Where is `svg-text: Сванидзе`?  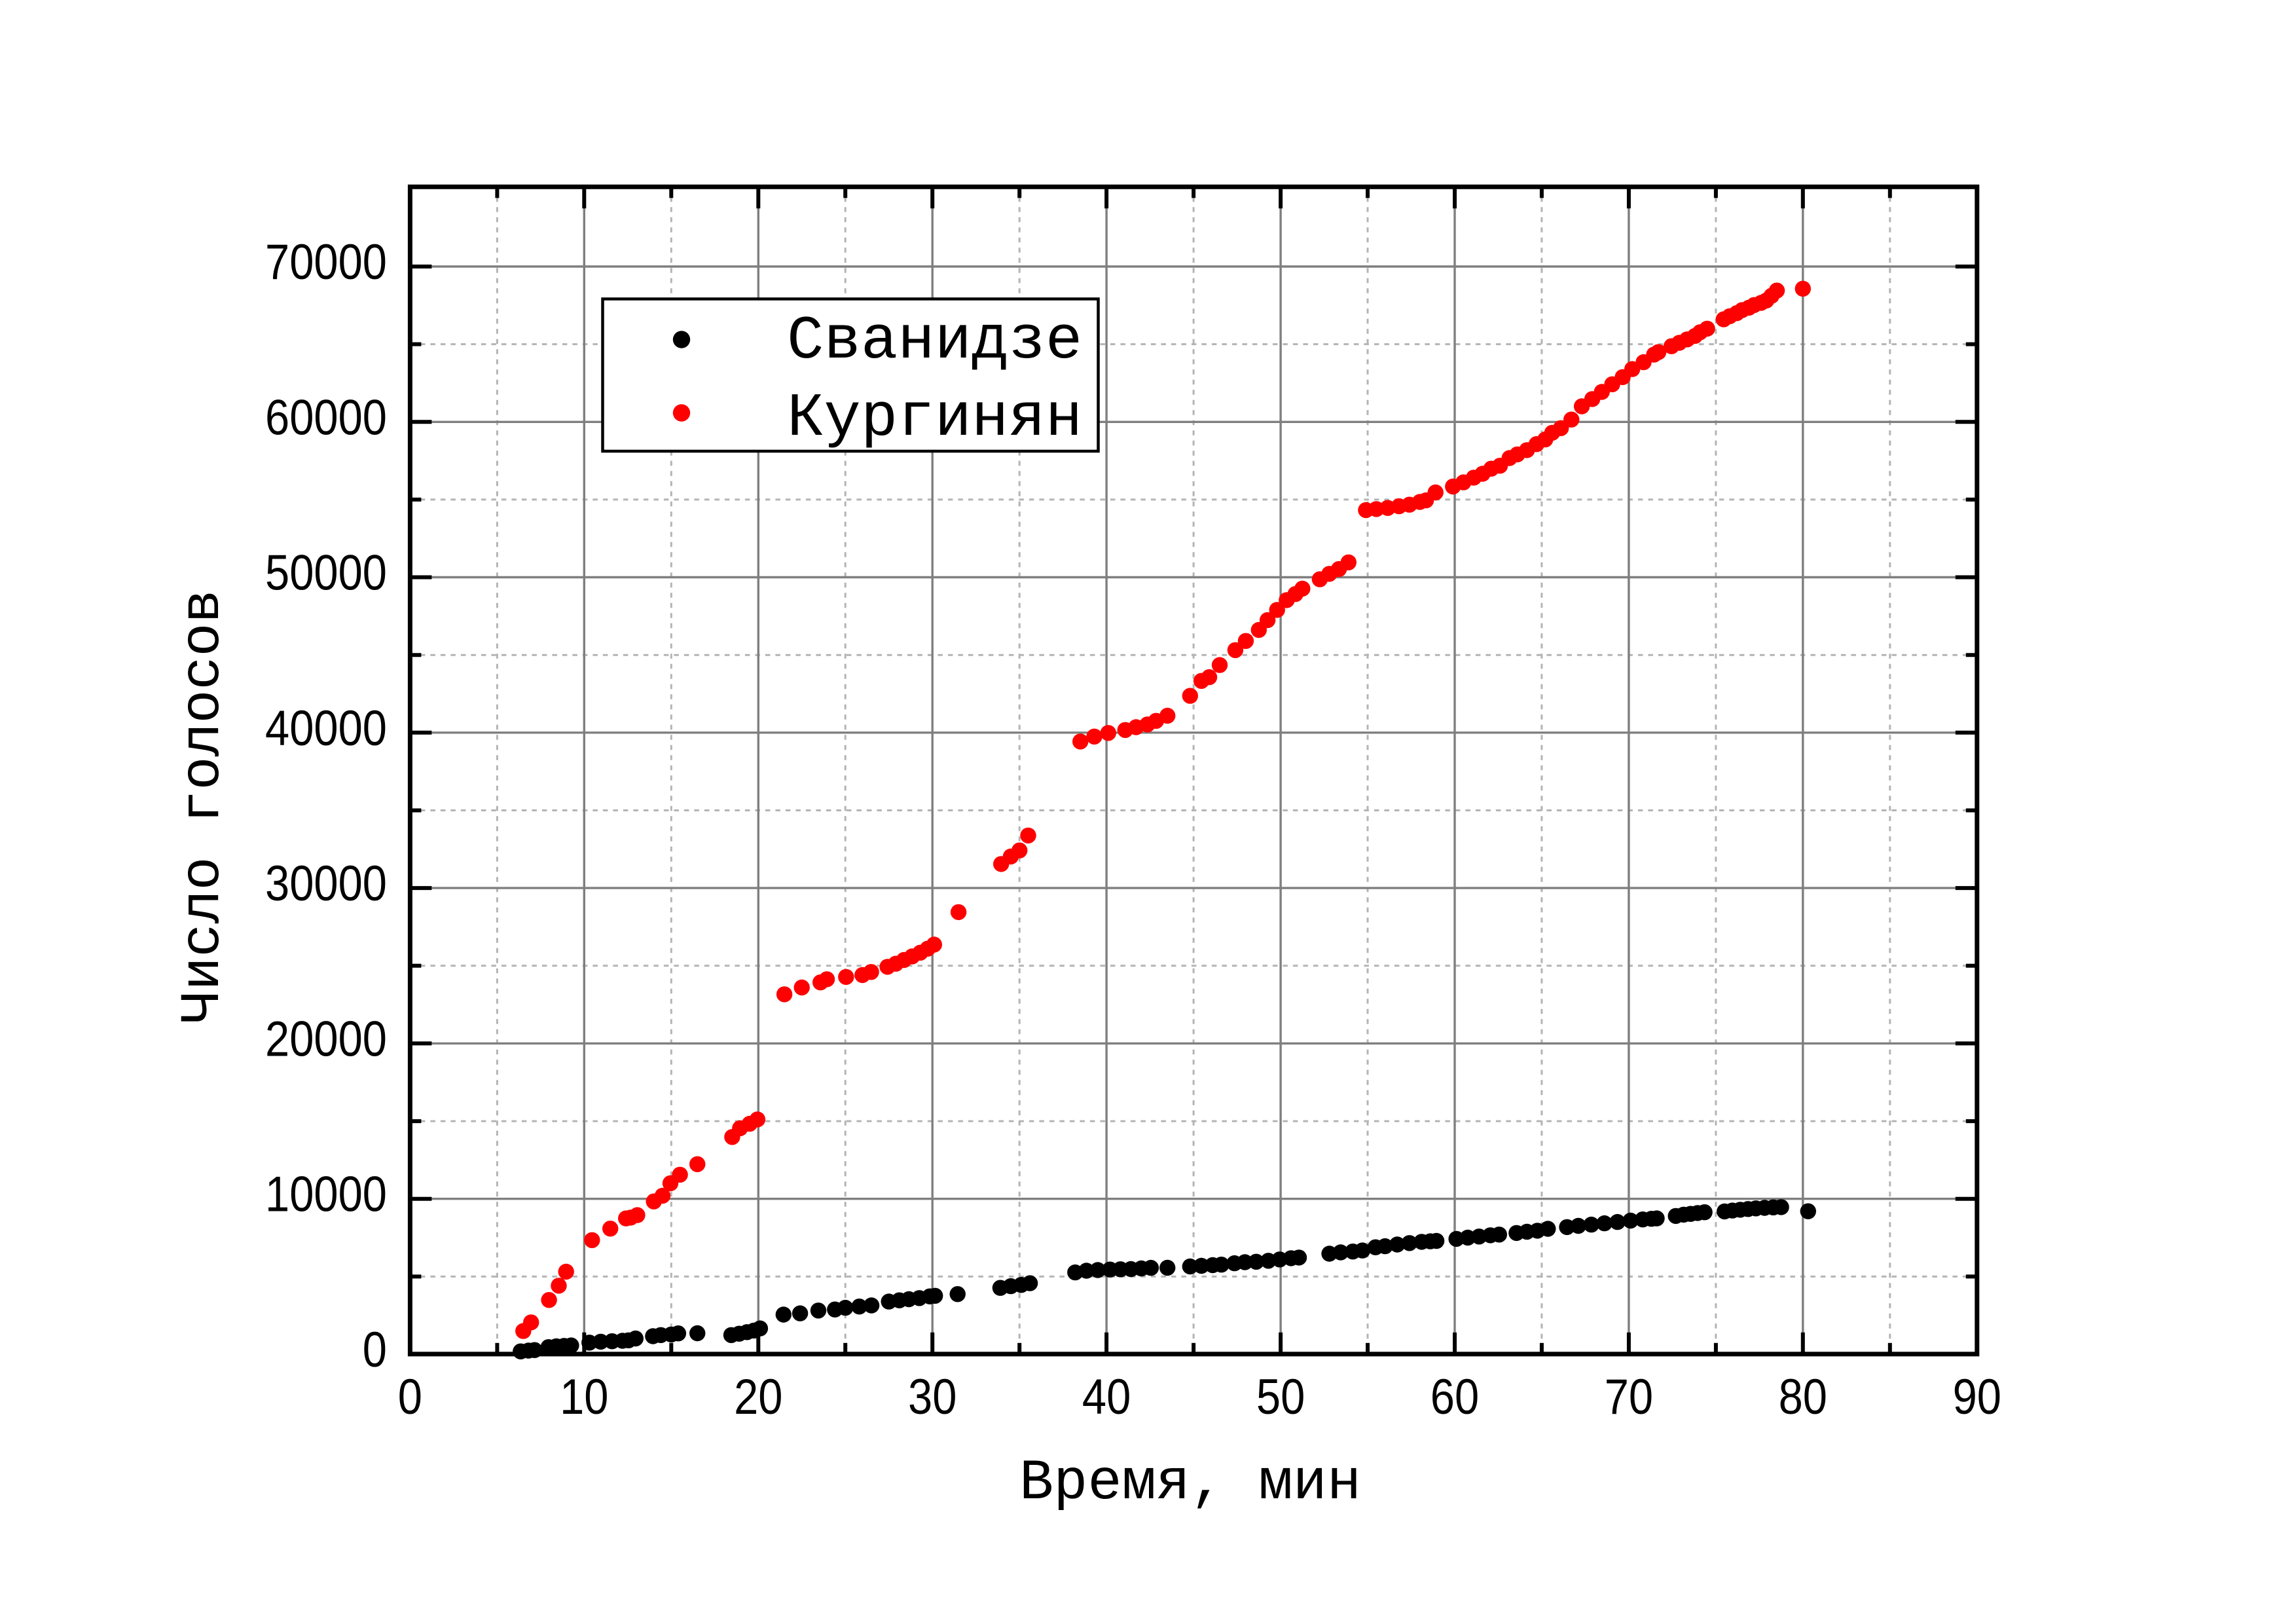
svg-text: Сванидзе is located at coordinates (934, 342).